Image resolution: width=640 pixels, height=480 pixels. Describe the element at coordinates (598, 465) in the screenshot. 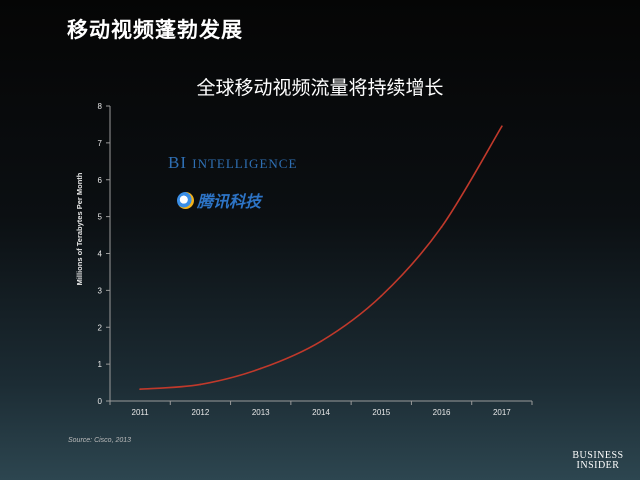

I see `logo-line-2: Insider` at that location.